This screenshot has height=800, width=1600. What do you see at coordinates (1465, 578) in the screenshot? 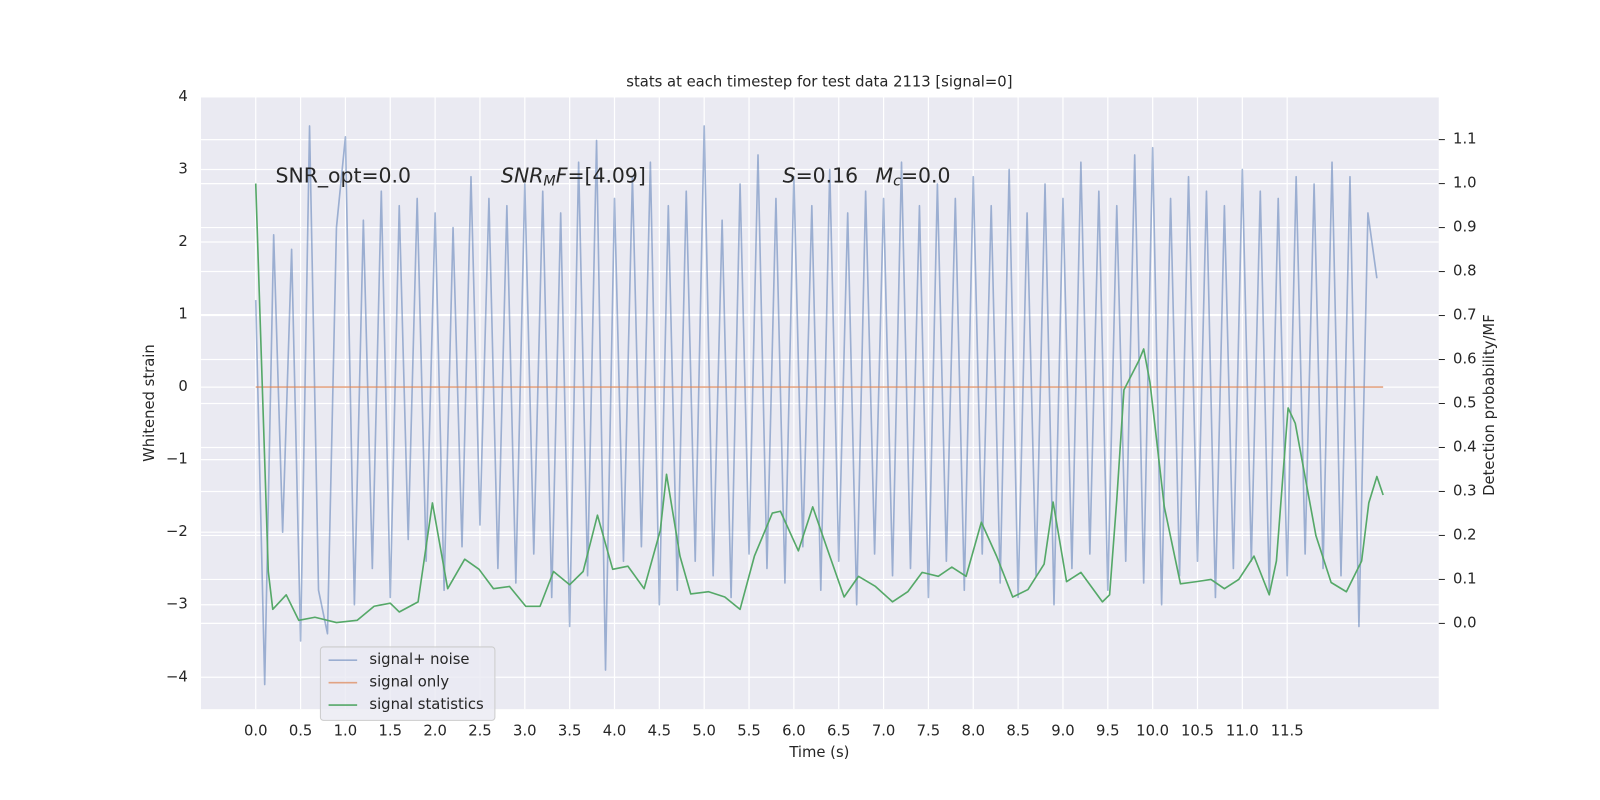
I see `y2-tick-label: 0.1` at bounding box center [1465, 578].